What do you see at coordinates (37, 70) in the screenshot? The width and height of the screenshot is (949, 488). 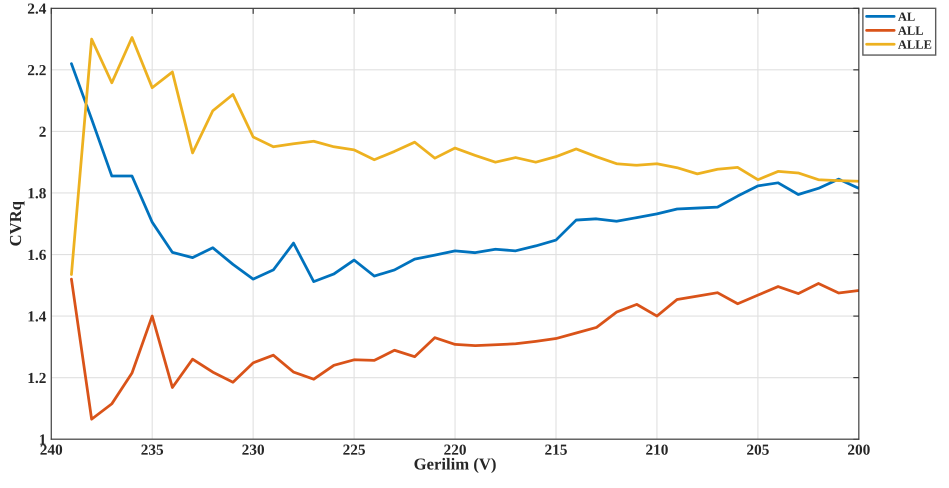 I see `y-tick-label: 2.2` at bounding box center [37, 70].